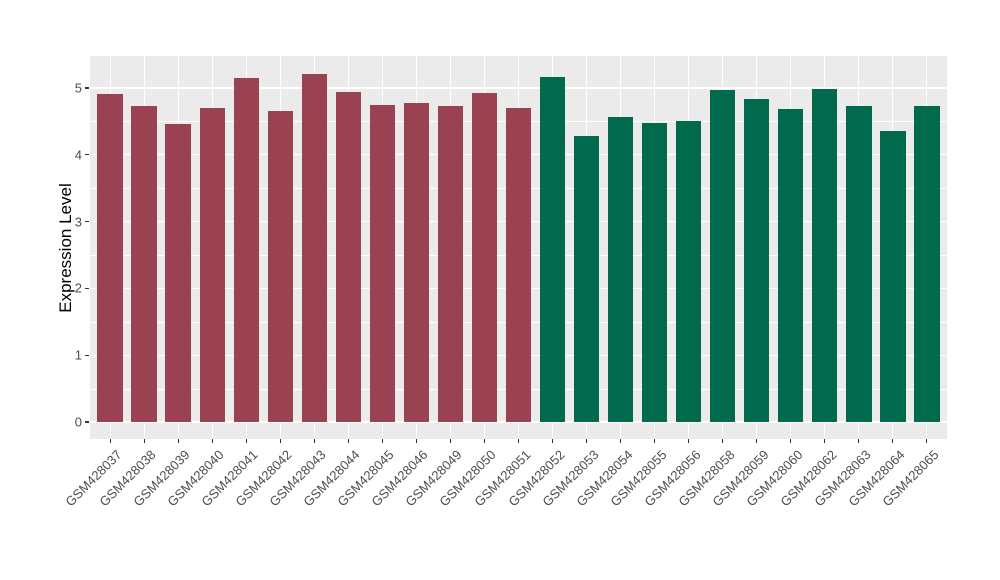 This screenshot has width=1000, height=580. I want to click on bar-GSM428046, so click(416, 262).